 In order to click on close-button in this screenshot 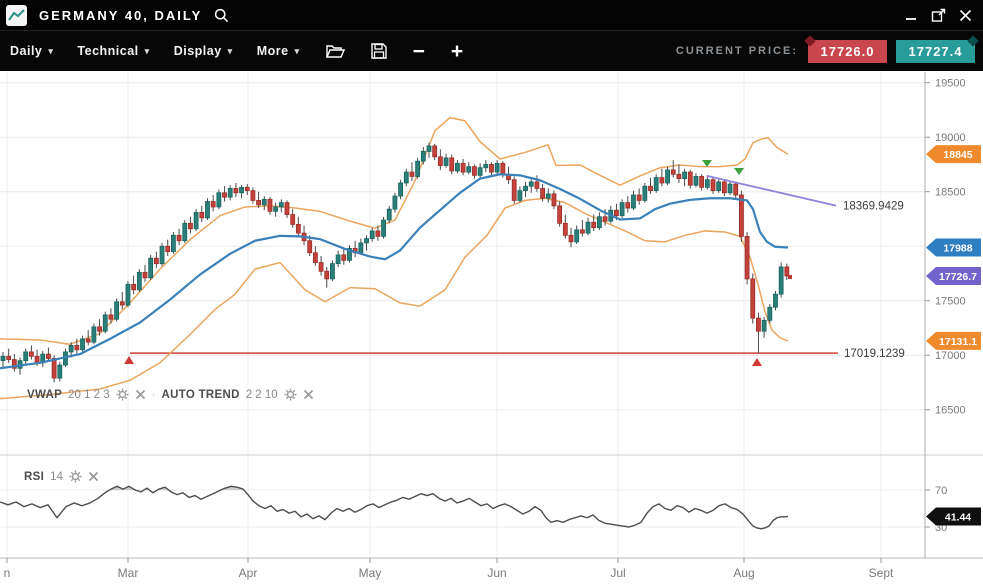, I will do `click(965, 15)`.